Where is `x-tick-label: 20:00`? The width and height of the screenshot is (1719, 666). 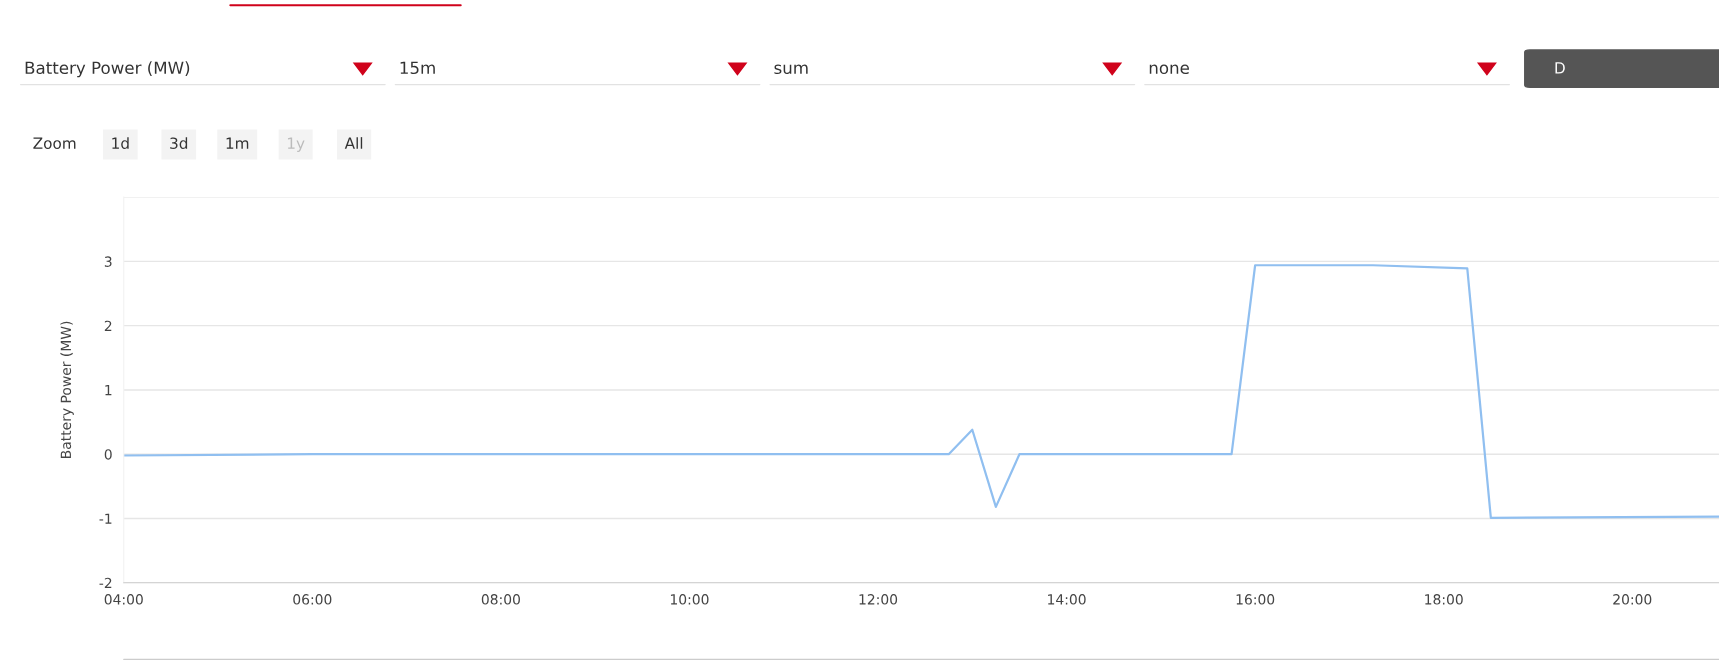
x-tick-label: 20:00 is located at coordinates (1632, 599).